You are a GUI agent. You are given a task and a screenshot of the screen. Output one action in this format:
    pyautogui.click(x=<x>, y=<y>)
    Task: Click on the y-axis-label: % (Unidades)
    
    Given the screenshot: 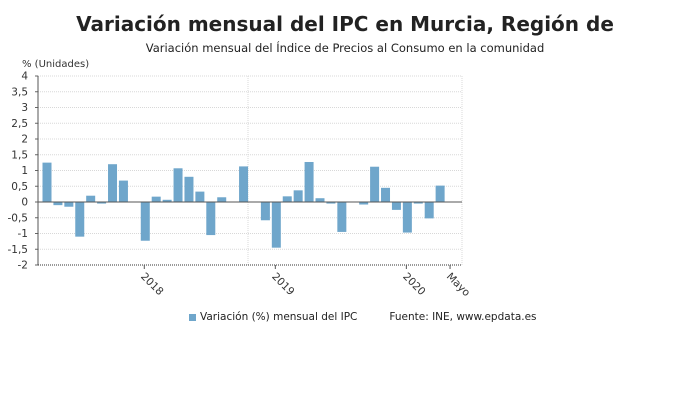 What is the action you would take?
    pyautogui.click(x=56, y=64)
    